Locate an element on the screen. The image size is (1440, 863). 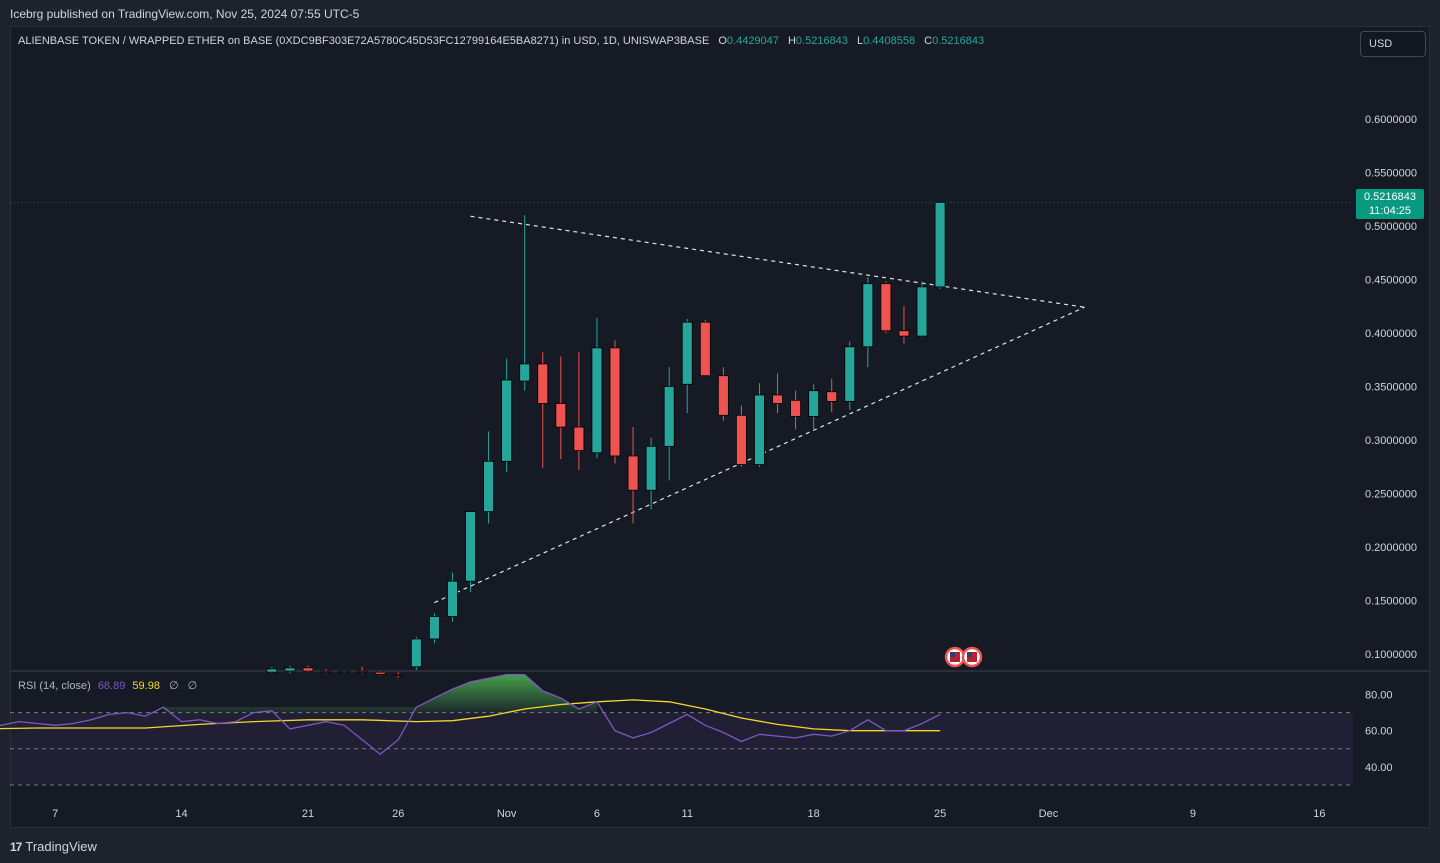
rsi-overbought-fill is located at coordinates (380, 693).